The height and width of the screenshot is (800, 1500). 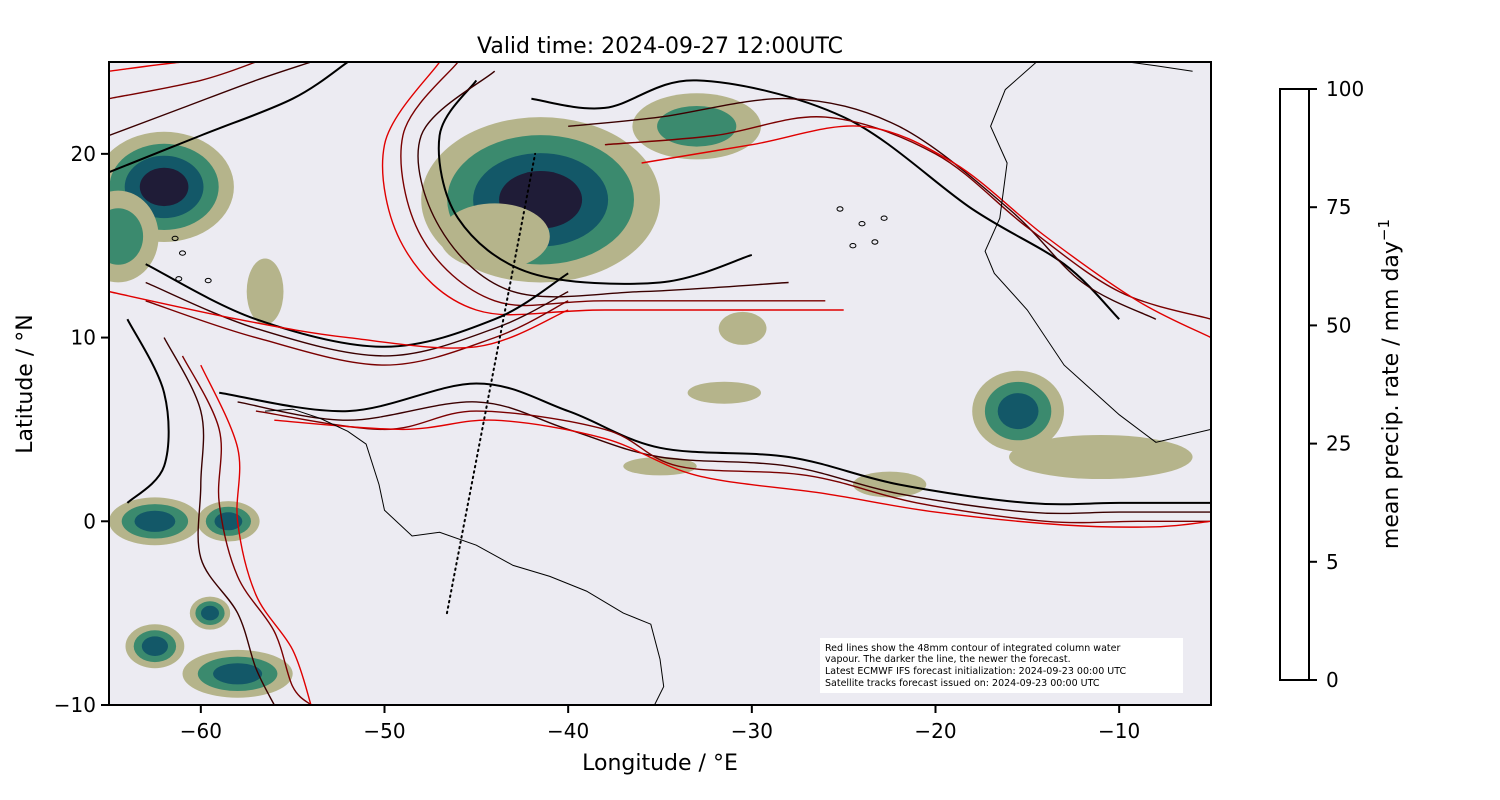 What do you see at coordinates (660, 724) in the screenshot?
I see `x-axis-ticks: −60 −50 −40 −30 −20 −10` at bounding box center [660, 724].